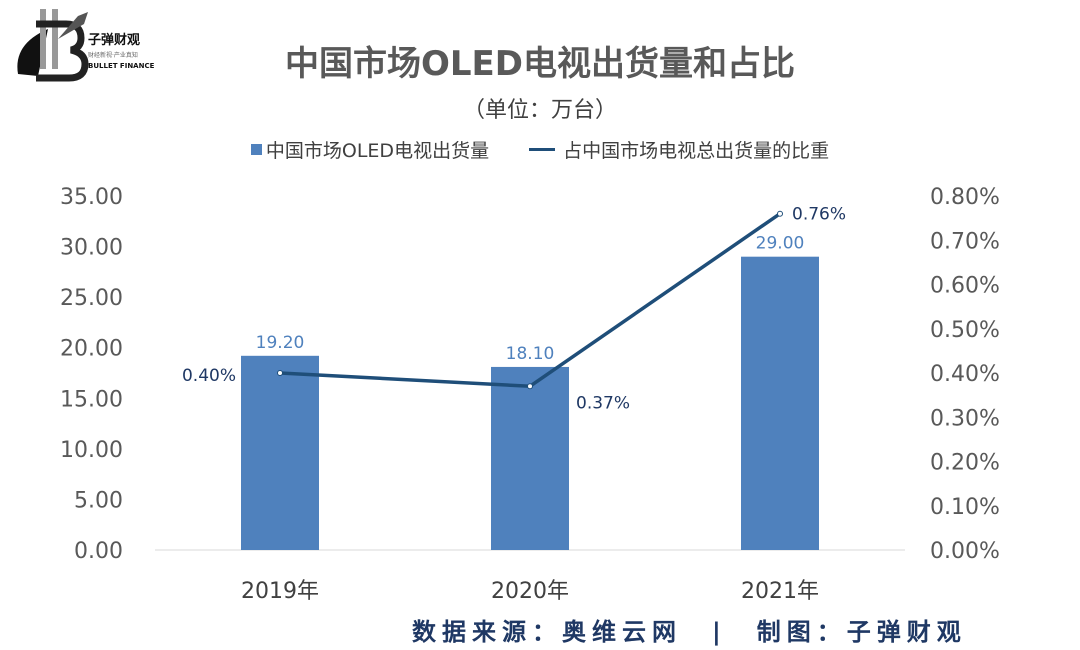 This screenshot has height=650, width=1080. What do you see at coordinates (91, 298) in the screenshot?
I see `left-tick-label: 25.00` at bounding box center [91, 298].